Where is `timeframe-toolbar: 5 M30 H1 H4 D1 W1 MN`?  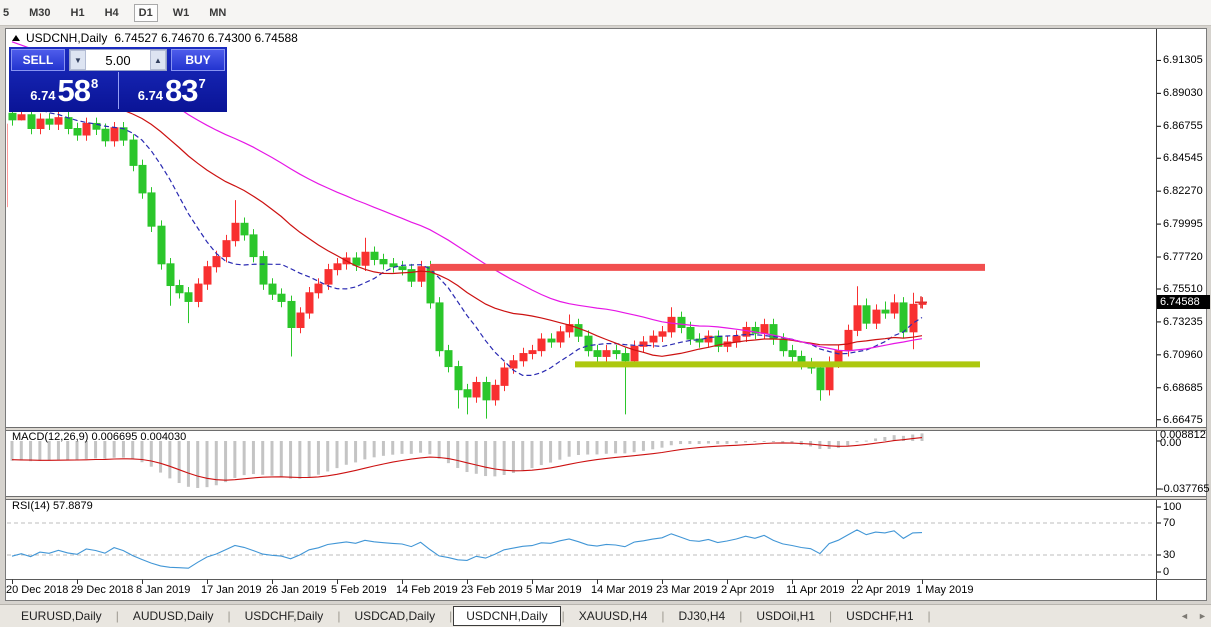 timeframe-toolbar: 5 M30 H1 H4 D1 W1 MN is located at coordinates (605, 13).